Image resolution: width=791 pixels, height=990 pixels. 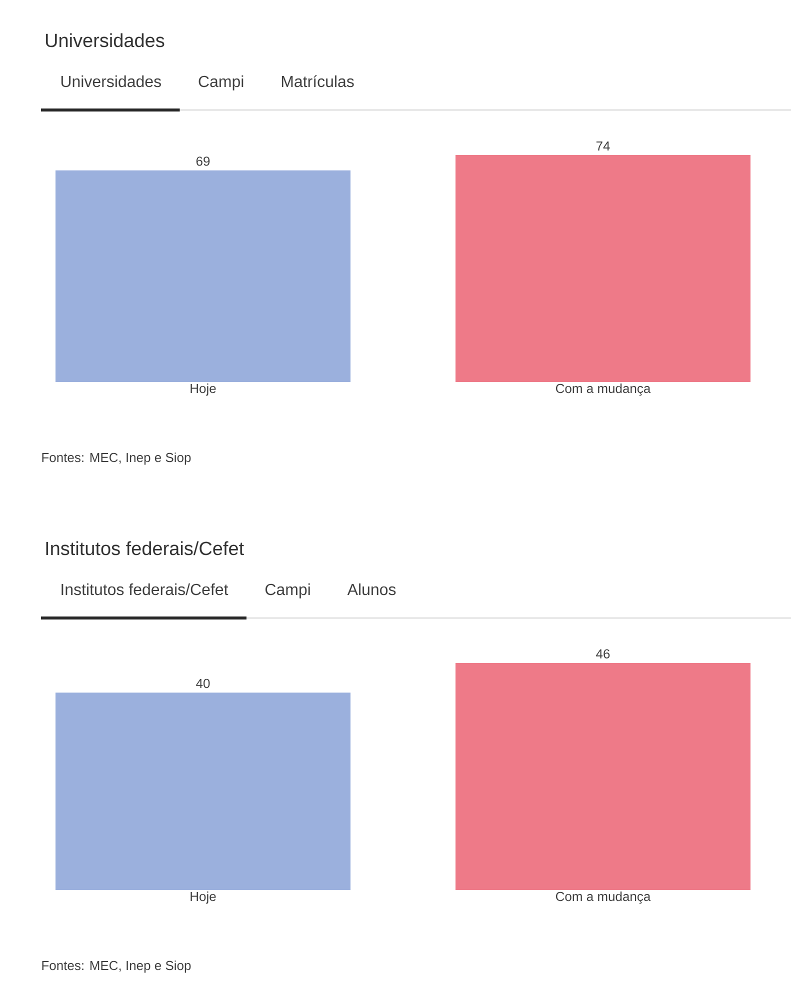 I want to click on data-label: 40, so click(x=203, y=683).